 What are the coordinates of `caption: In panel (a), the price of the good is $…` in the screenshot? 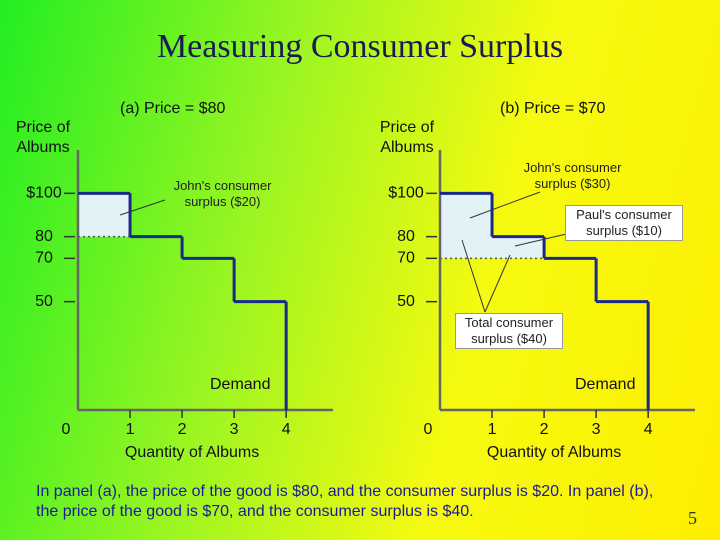 It's located at (345, 501).